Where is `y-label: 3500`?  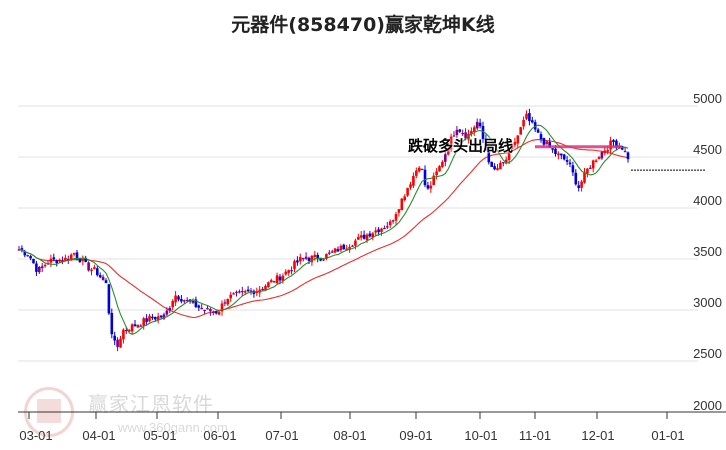 y-label: 3500 is located at coordinates (707, 251).